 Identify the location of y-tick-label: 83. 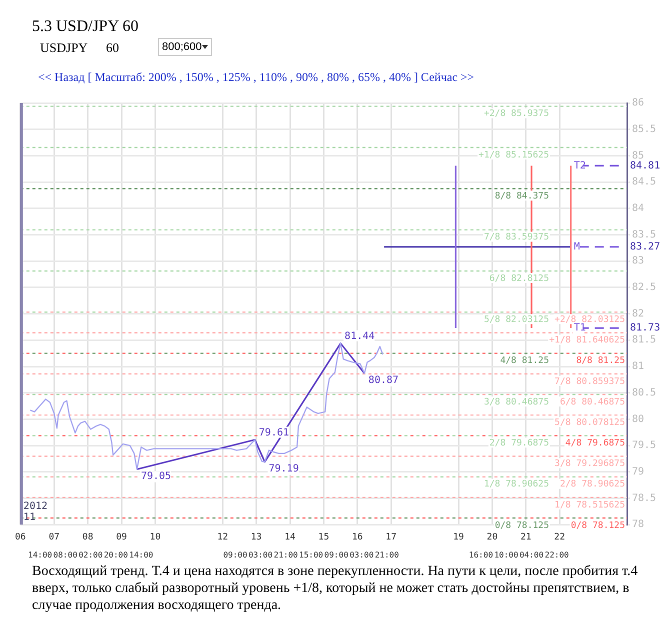
(638, 261).